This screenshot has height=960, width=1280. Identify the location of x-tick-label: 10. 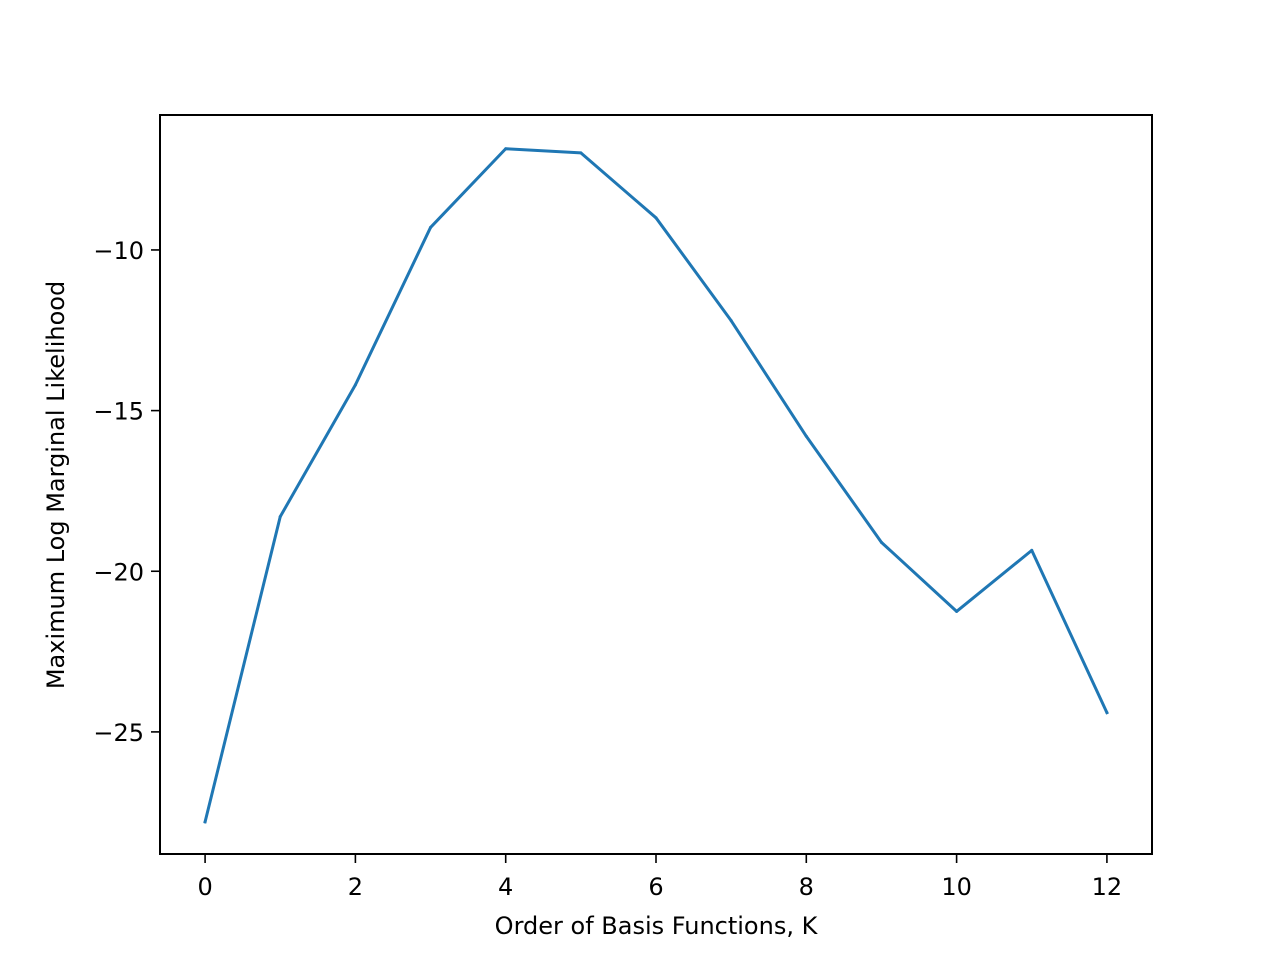
(956, 887).